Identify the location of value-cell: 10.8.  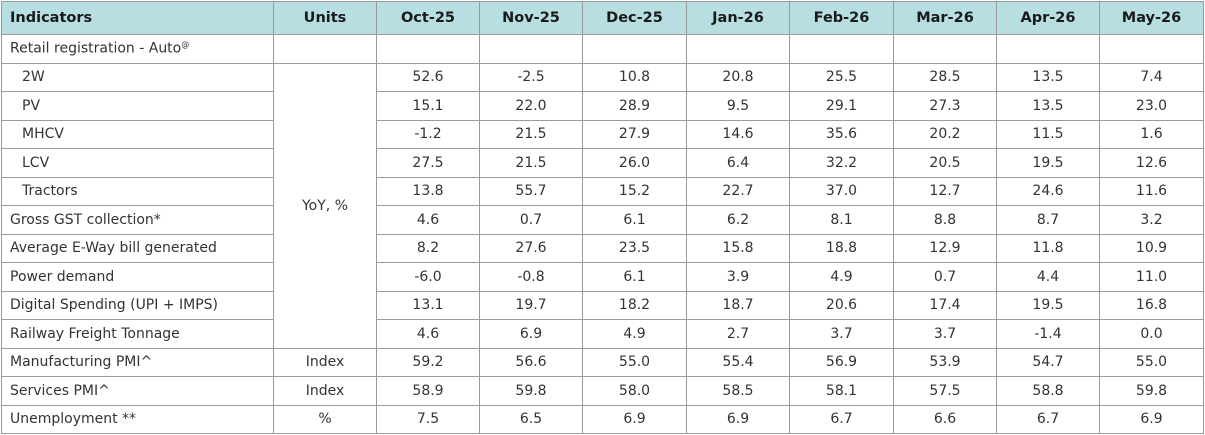
(634, 77).